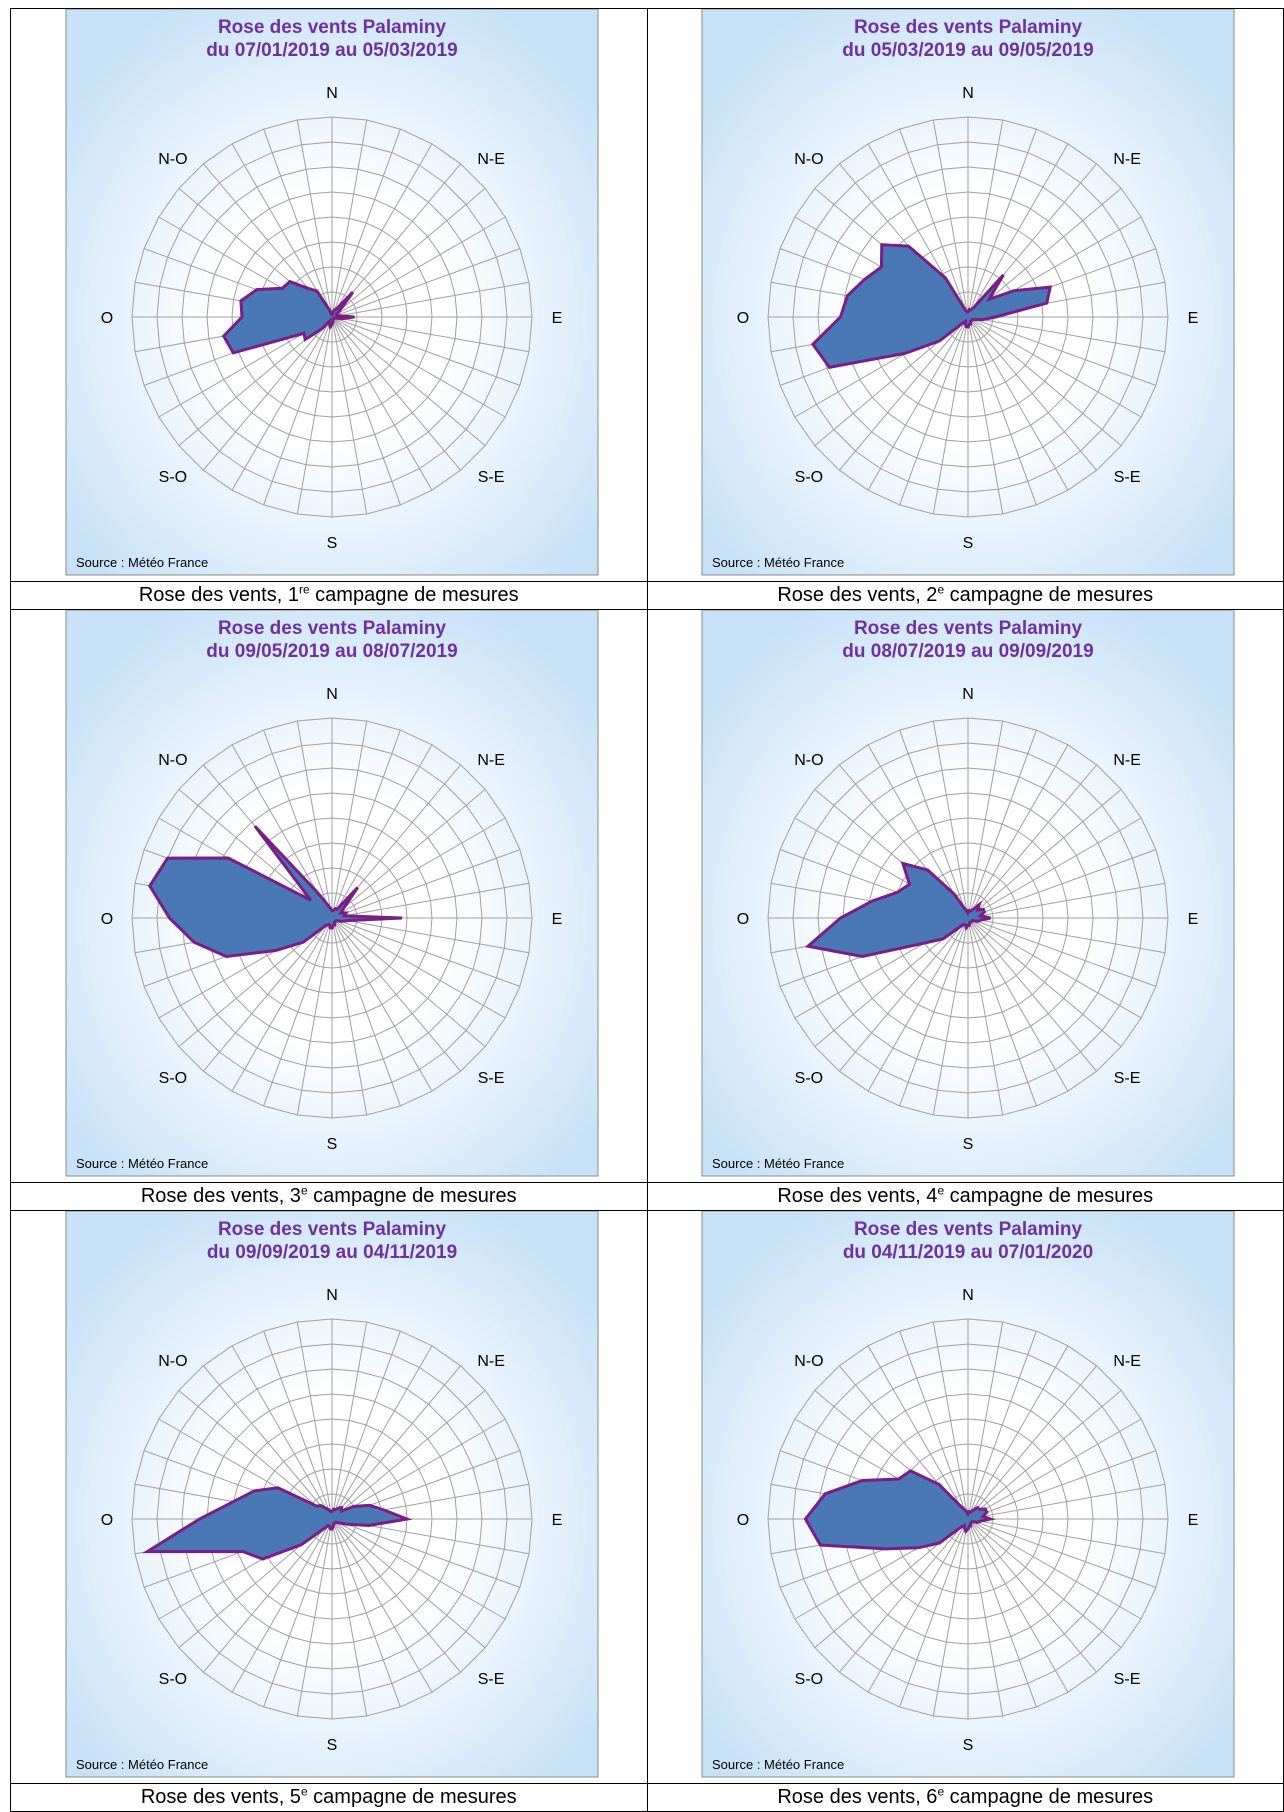 Image resolution: width=1284 pixels, height=1812 pixels. Describe the element at coordinates (331, 50) in the screenshot. I see `chart-subtitle: du 07/01/2019 au 05/03/2019` at that location.